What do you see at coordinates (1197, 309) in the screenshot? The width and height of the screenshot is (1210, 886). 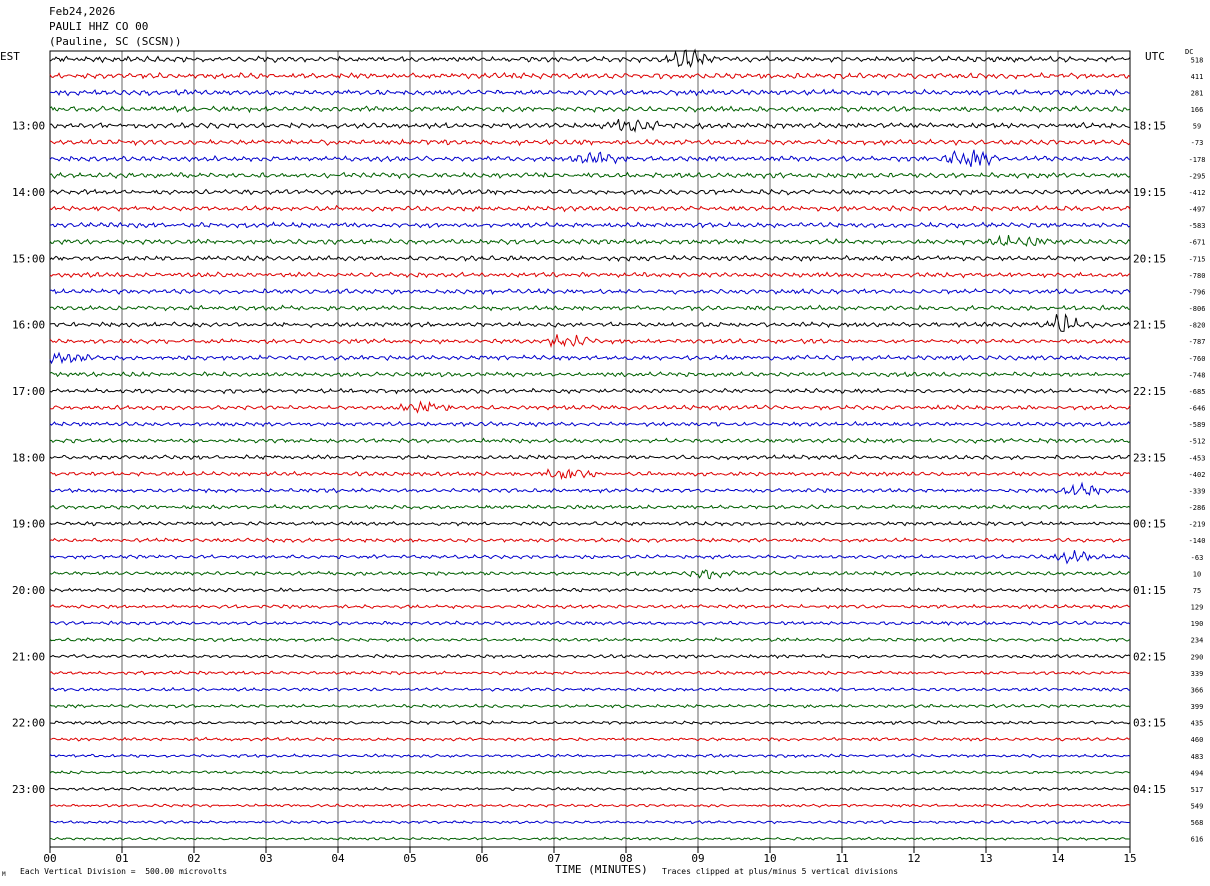 I see `dc-offset-label: -806` at bounding box center [1197, 309].